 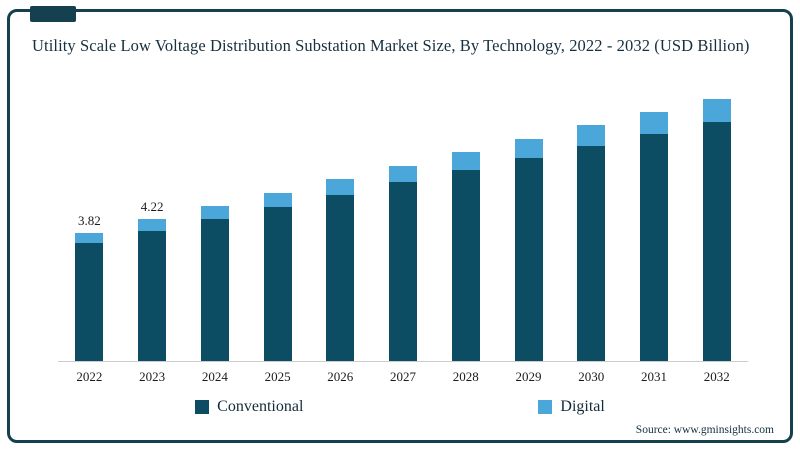 What do you see at coordinates (214, 376) in the screenshot?
I see `x-axis-tick-label: 2024` at bounding box center [214, 376].